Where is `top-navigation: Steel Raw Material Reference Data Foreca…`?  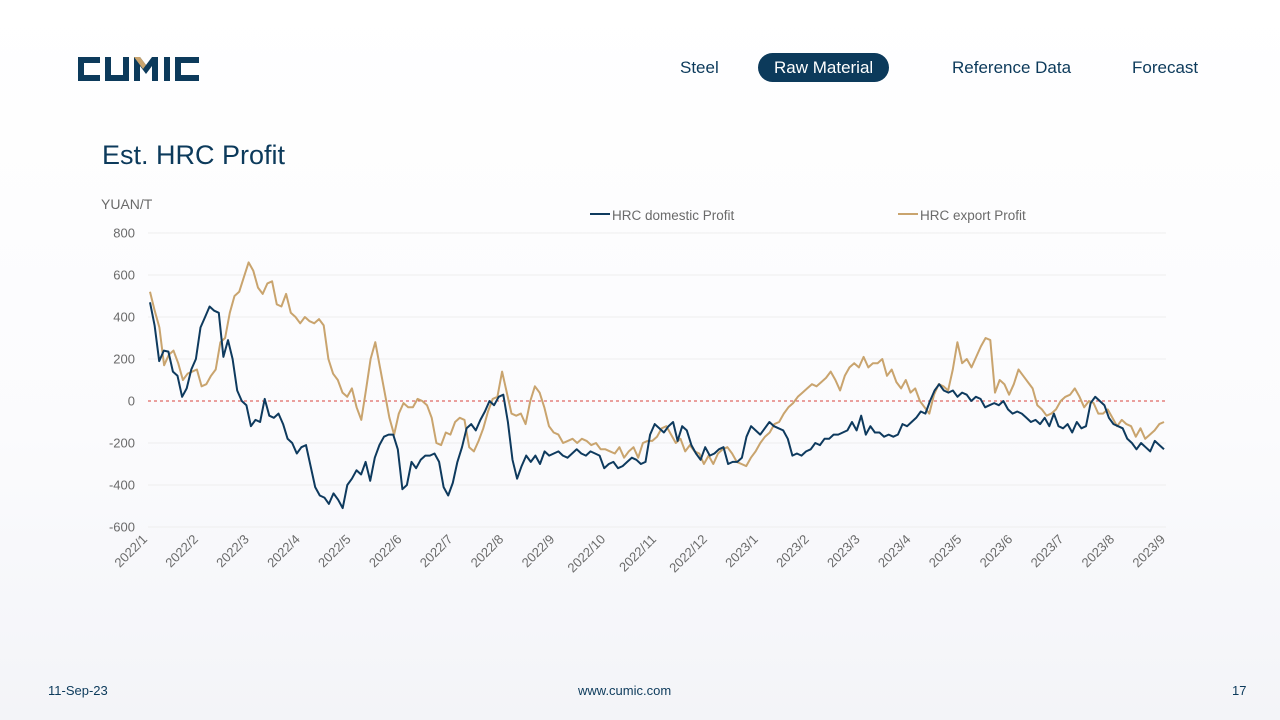
top-navigation: Steel Raw Material Reference Data Foreca… is located at coordinates (640, 68).